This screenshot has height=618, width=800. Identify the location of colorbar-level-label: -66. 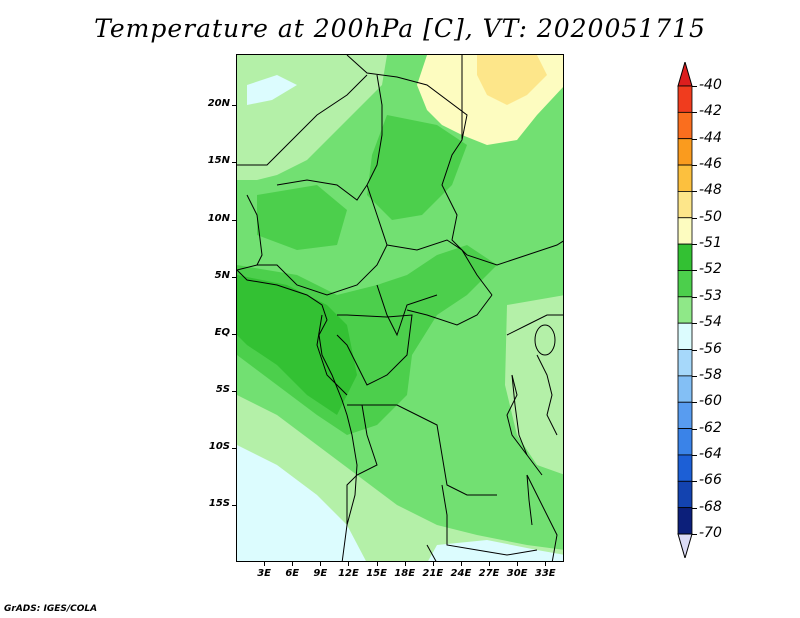
(710, 480).